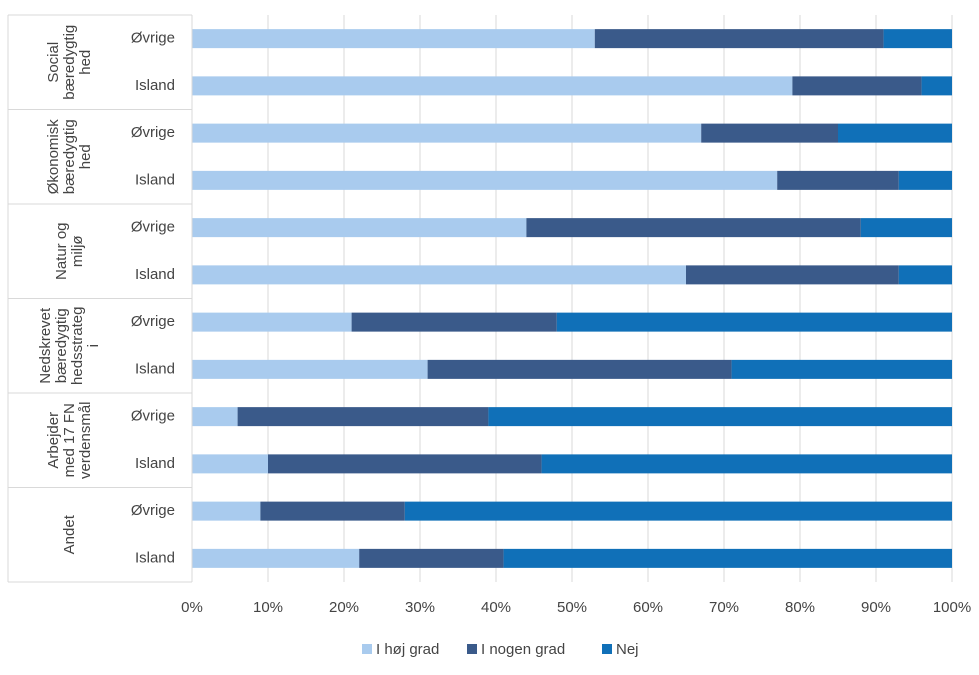 The height and width of the screenshot is (675, 979). I want to click on x-tick-label: 30%, so click(420, 607).